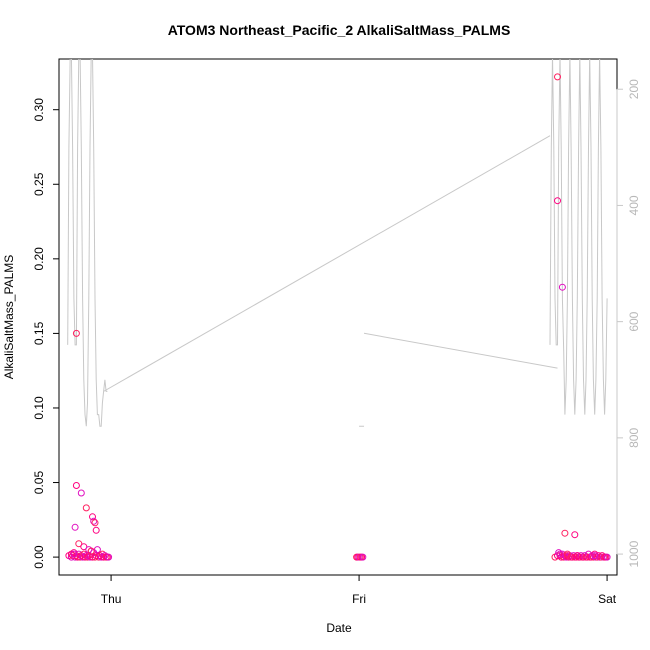  I want to click on y-tick-label: 0.00, so click(39, 557).